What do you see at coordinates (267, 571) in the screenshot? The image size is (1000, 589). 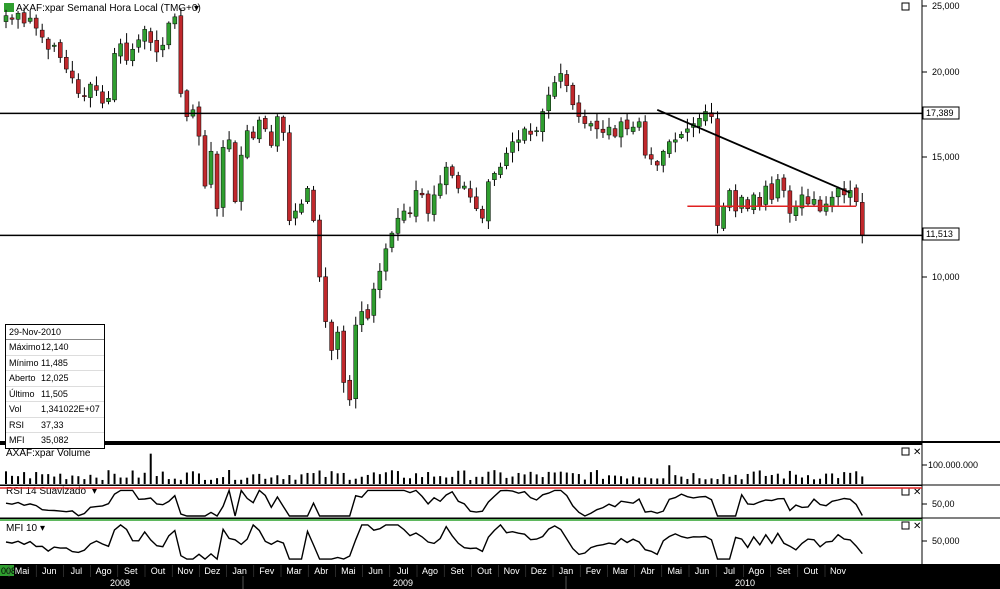 I see `x-tick-month: Fev` at bounding box center [267, 571].